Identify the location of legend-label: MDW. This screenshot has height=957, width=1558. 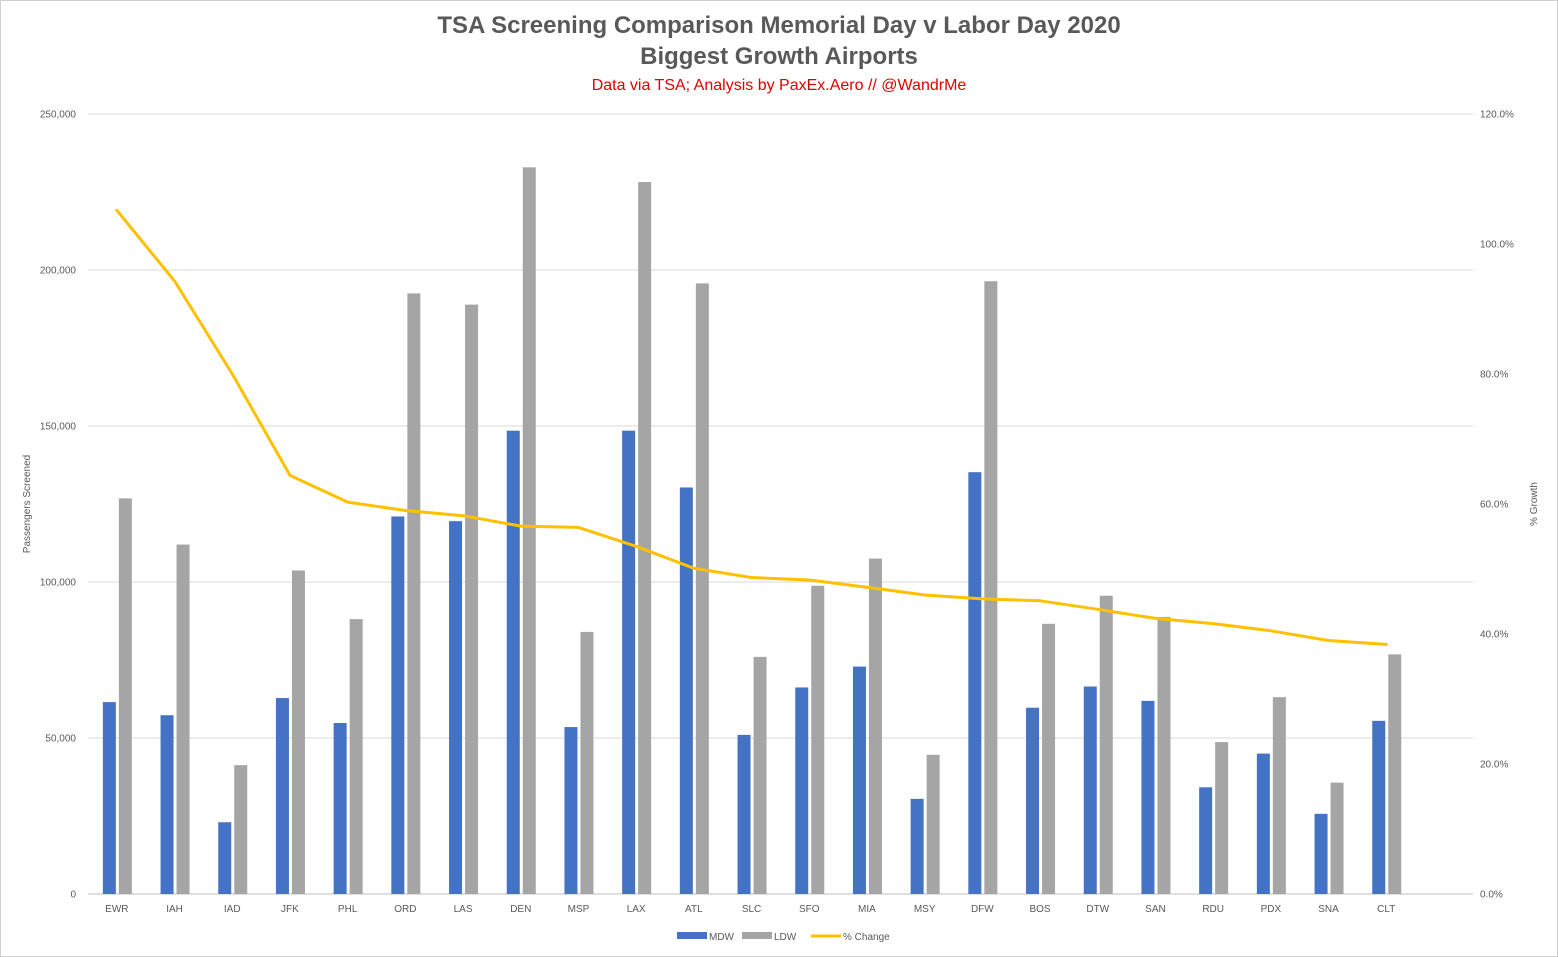
(722, 937).